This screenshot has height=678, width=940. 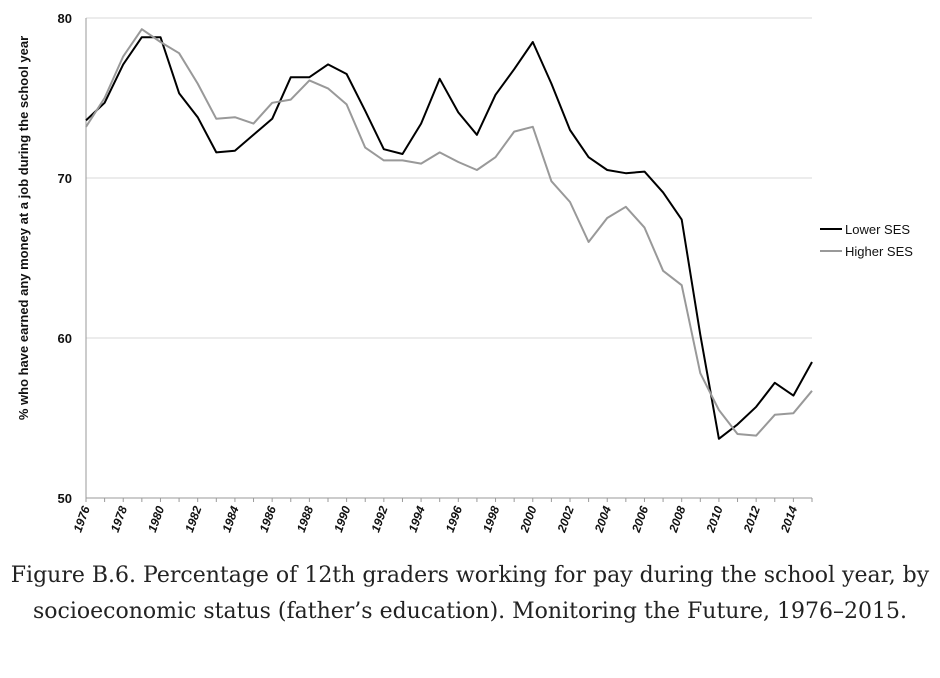 What do you see at coordinates (305, 519) in the screenshot?
I see `x-tick-label: 1988` at bounding box center [305, 519].